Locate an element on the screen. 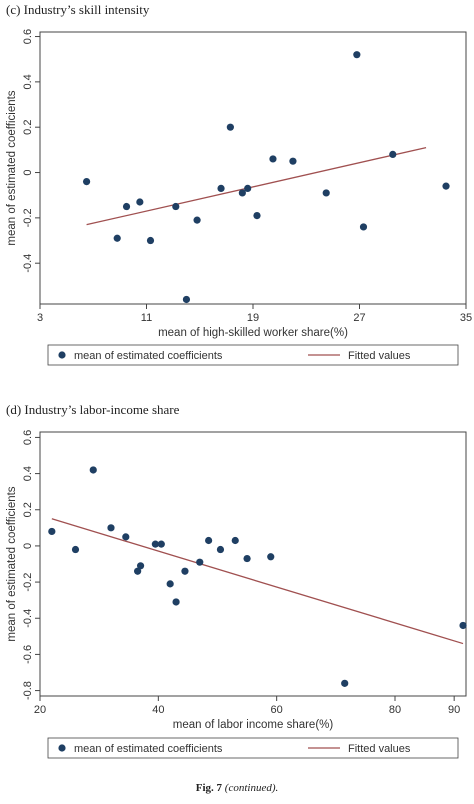 The width and height of the screenshot is (474, 804). panel-d-title: (d) Industry’s labor-income share is located at coordinates (93, 409).